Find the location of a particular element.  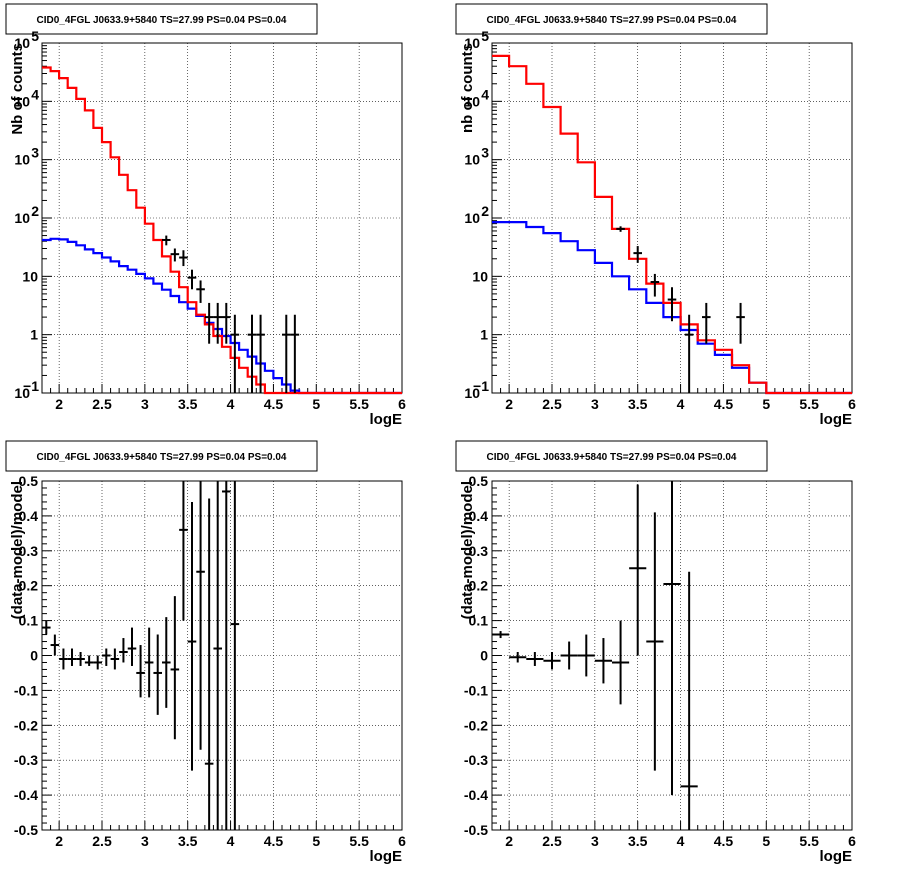

y-axis-label: nb of counts is located at coordinates (467, 88).